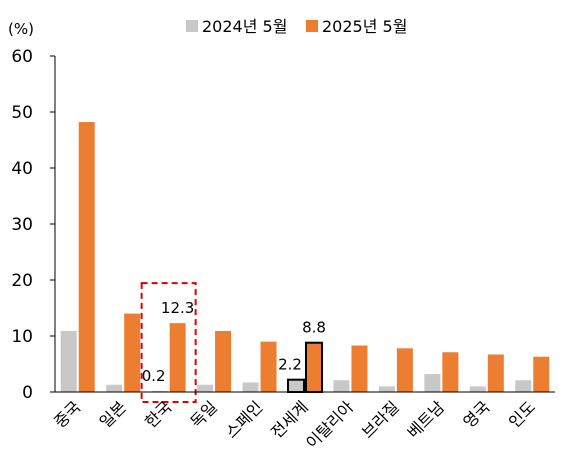 The width and height of the screenshot is (567, 465). Describe the element at coordinates (476, 414) in the screenshot. I see `x-category-label-영국: 영국` at that location.